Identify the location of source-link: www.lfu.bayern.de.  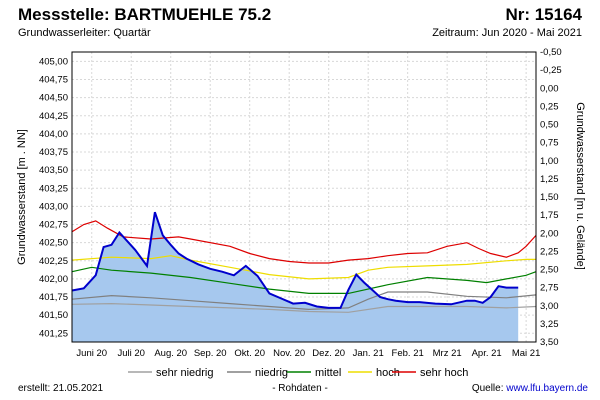
(547, 388).